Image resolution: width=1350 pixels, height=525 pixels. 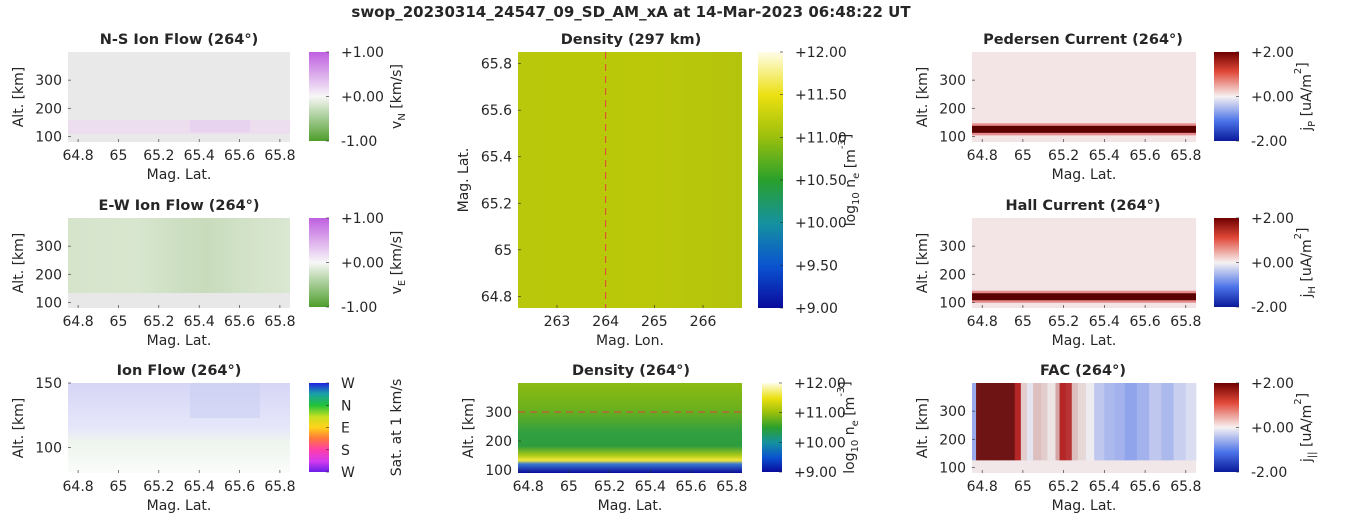 I want to click on y-tick-label: 65.6, so click(x=496, y=111).